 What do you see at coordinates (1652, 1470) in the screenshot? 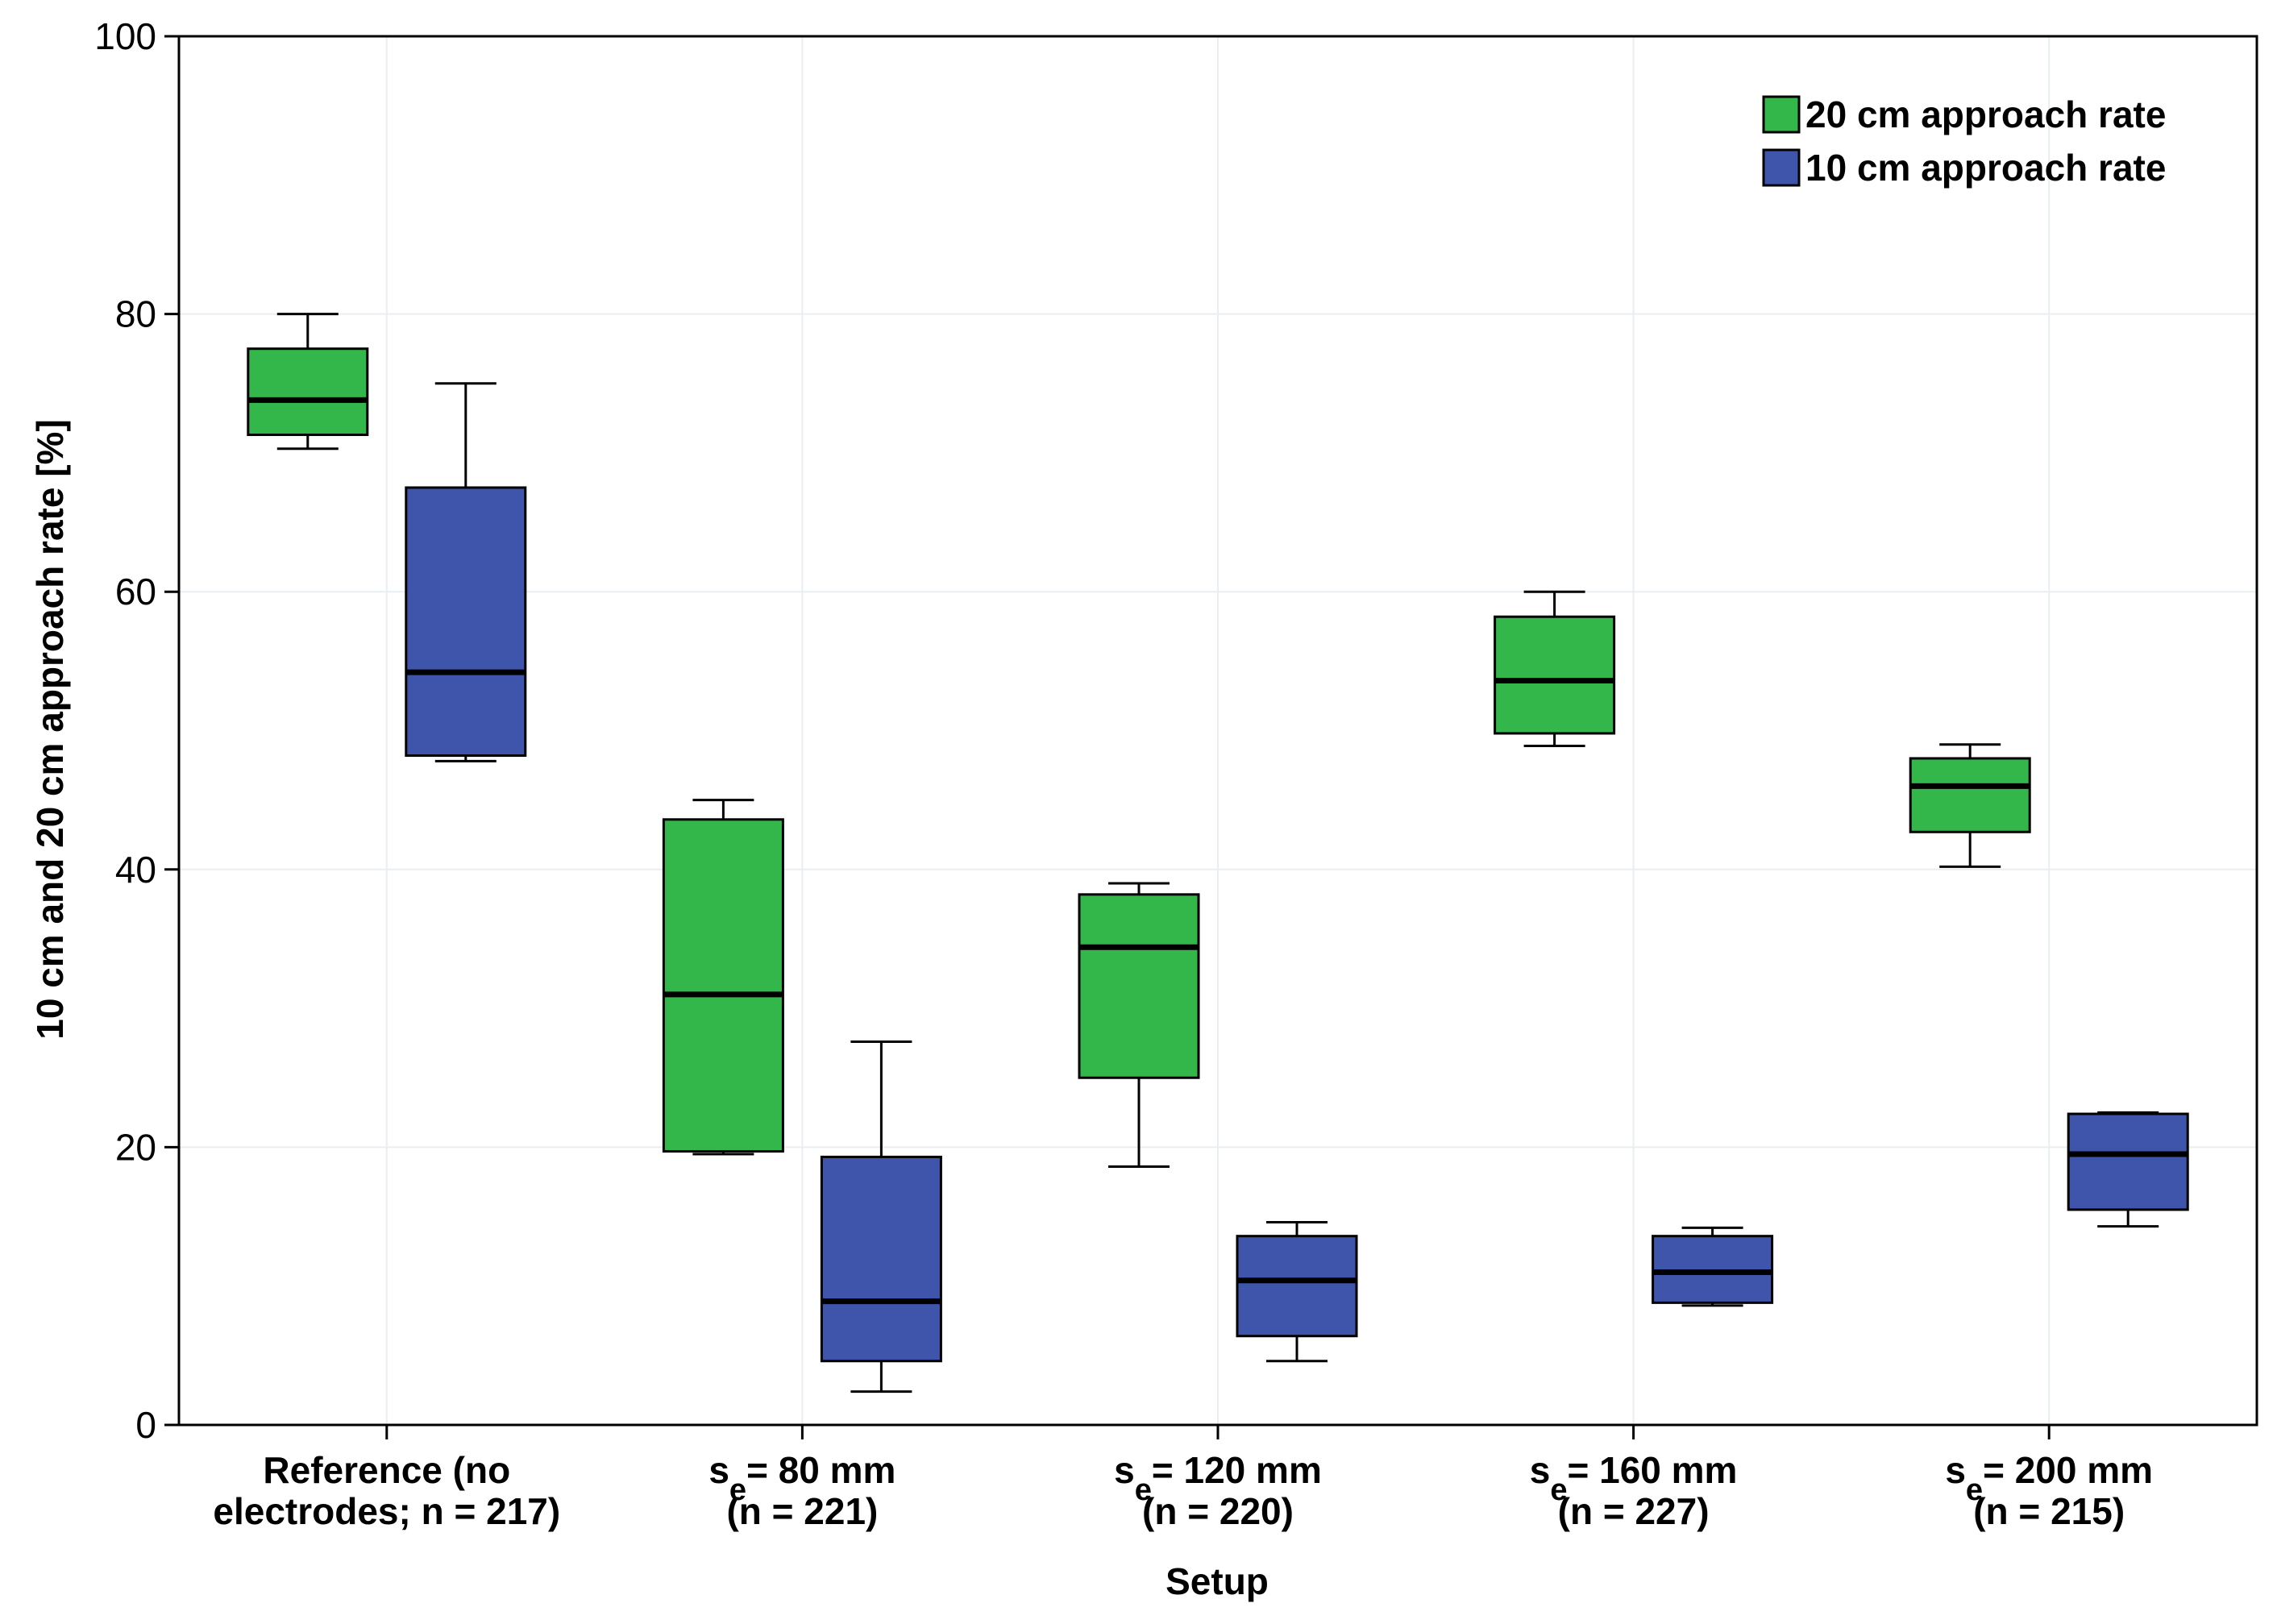
I see `label-segment: = 160 mm` at bounding box center [1652, 1470].